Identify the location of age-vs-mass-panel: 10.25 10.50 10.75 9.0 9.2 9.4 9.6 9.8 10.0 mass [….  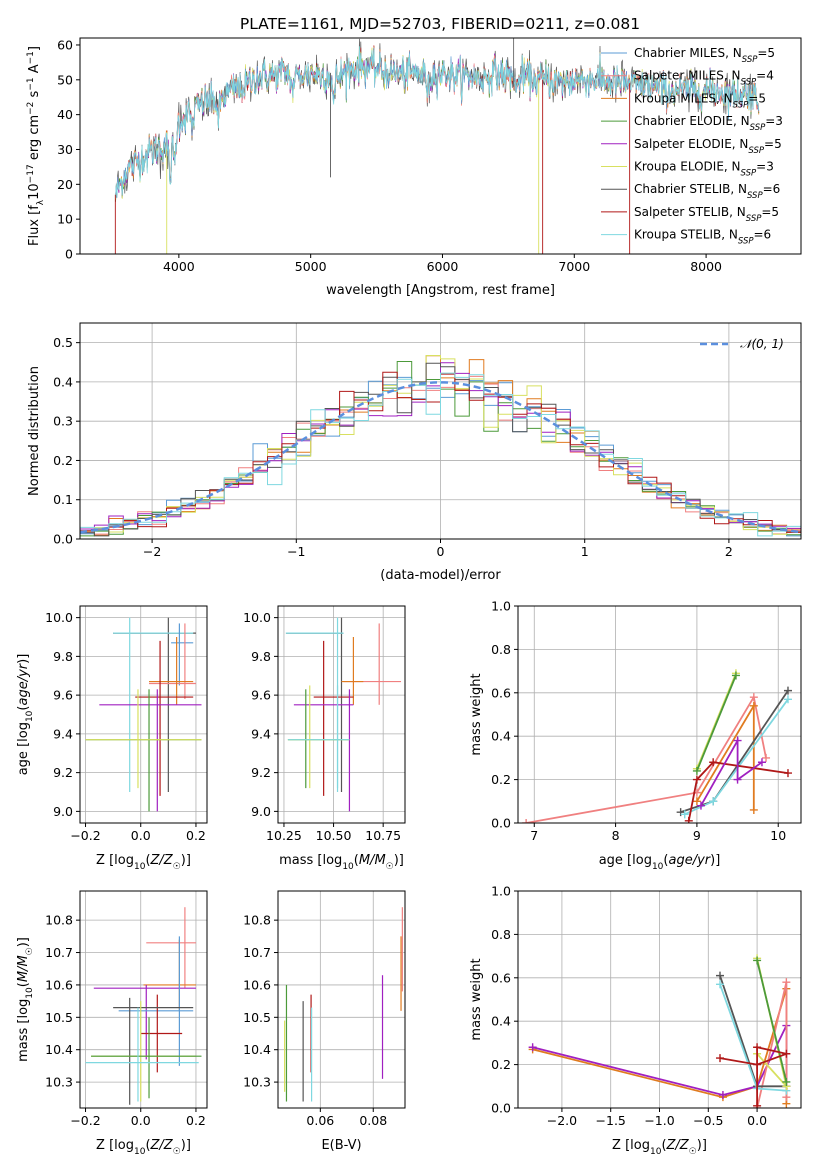
(324, 738).